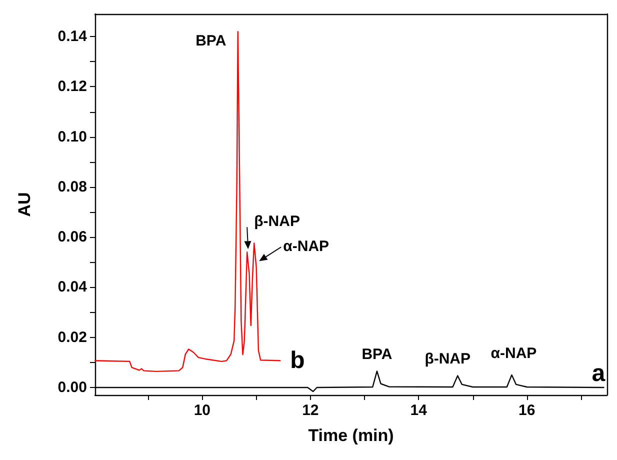  I want to click on x-tick-label: 10, so click(202, 410).